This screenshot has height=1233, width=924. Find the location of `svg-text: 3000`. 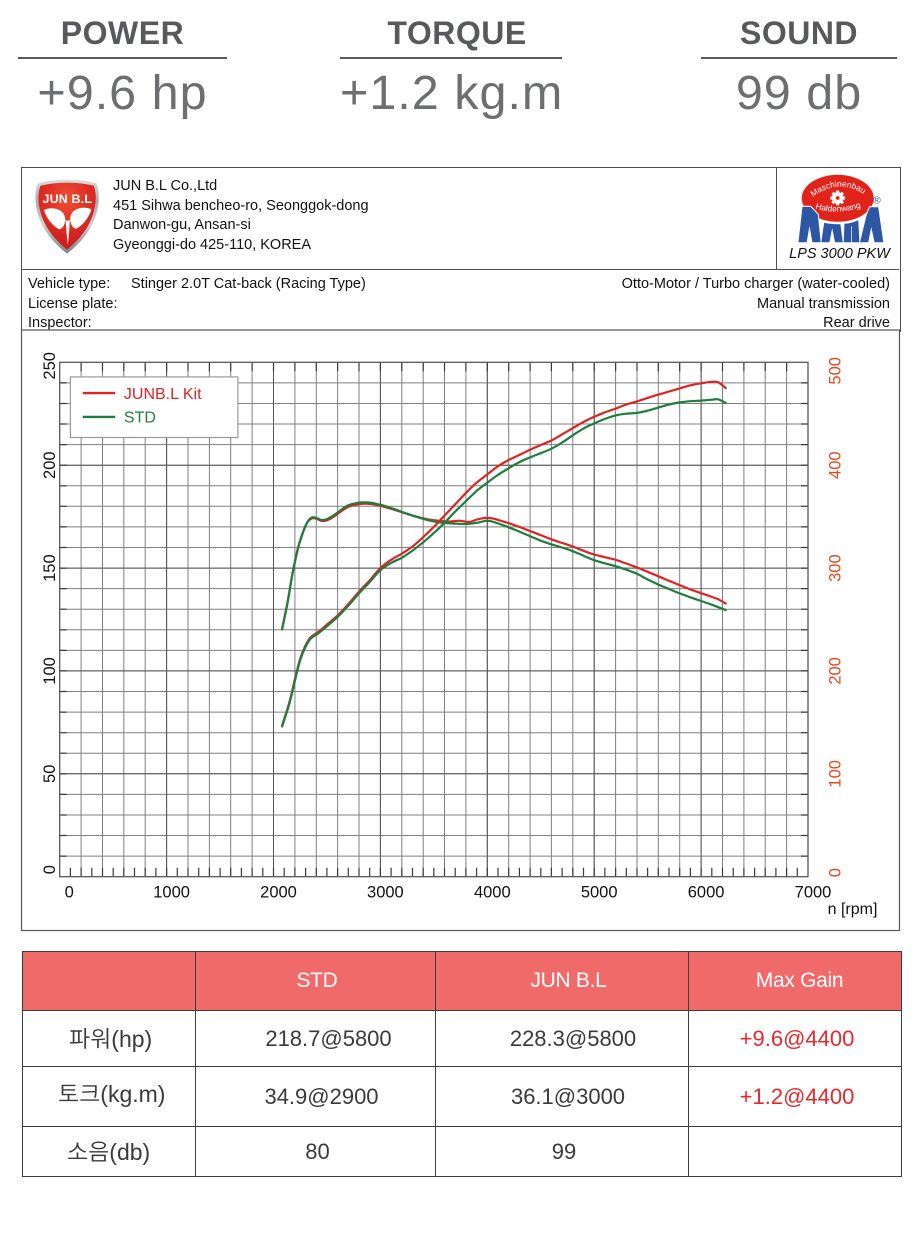

svg-text: 3000 is located at coordinates (385, 893).